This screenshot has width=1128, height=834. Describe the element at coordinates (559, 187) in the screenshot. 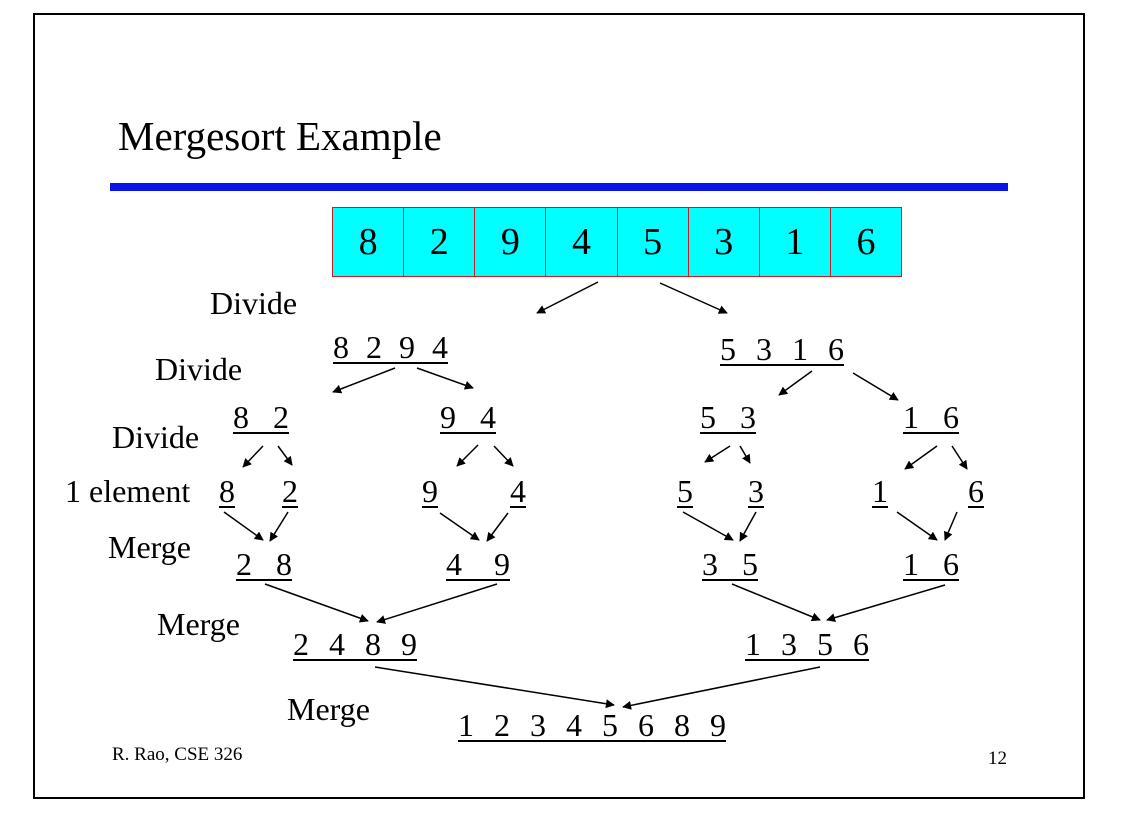

I see `title-underline-bar` at that location.